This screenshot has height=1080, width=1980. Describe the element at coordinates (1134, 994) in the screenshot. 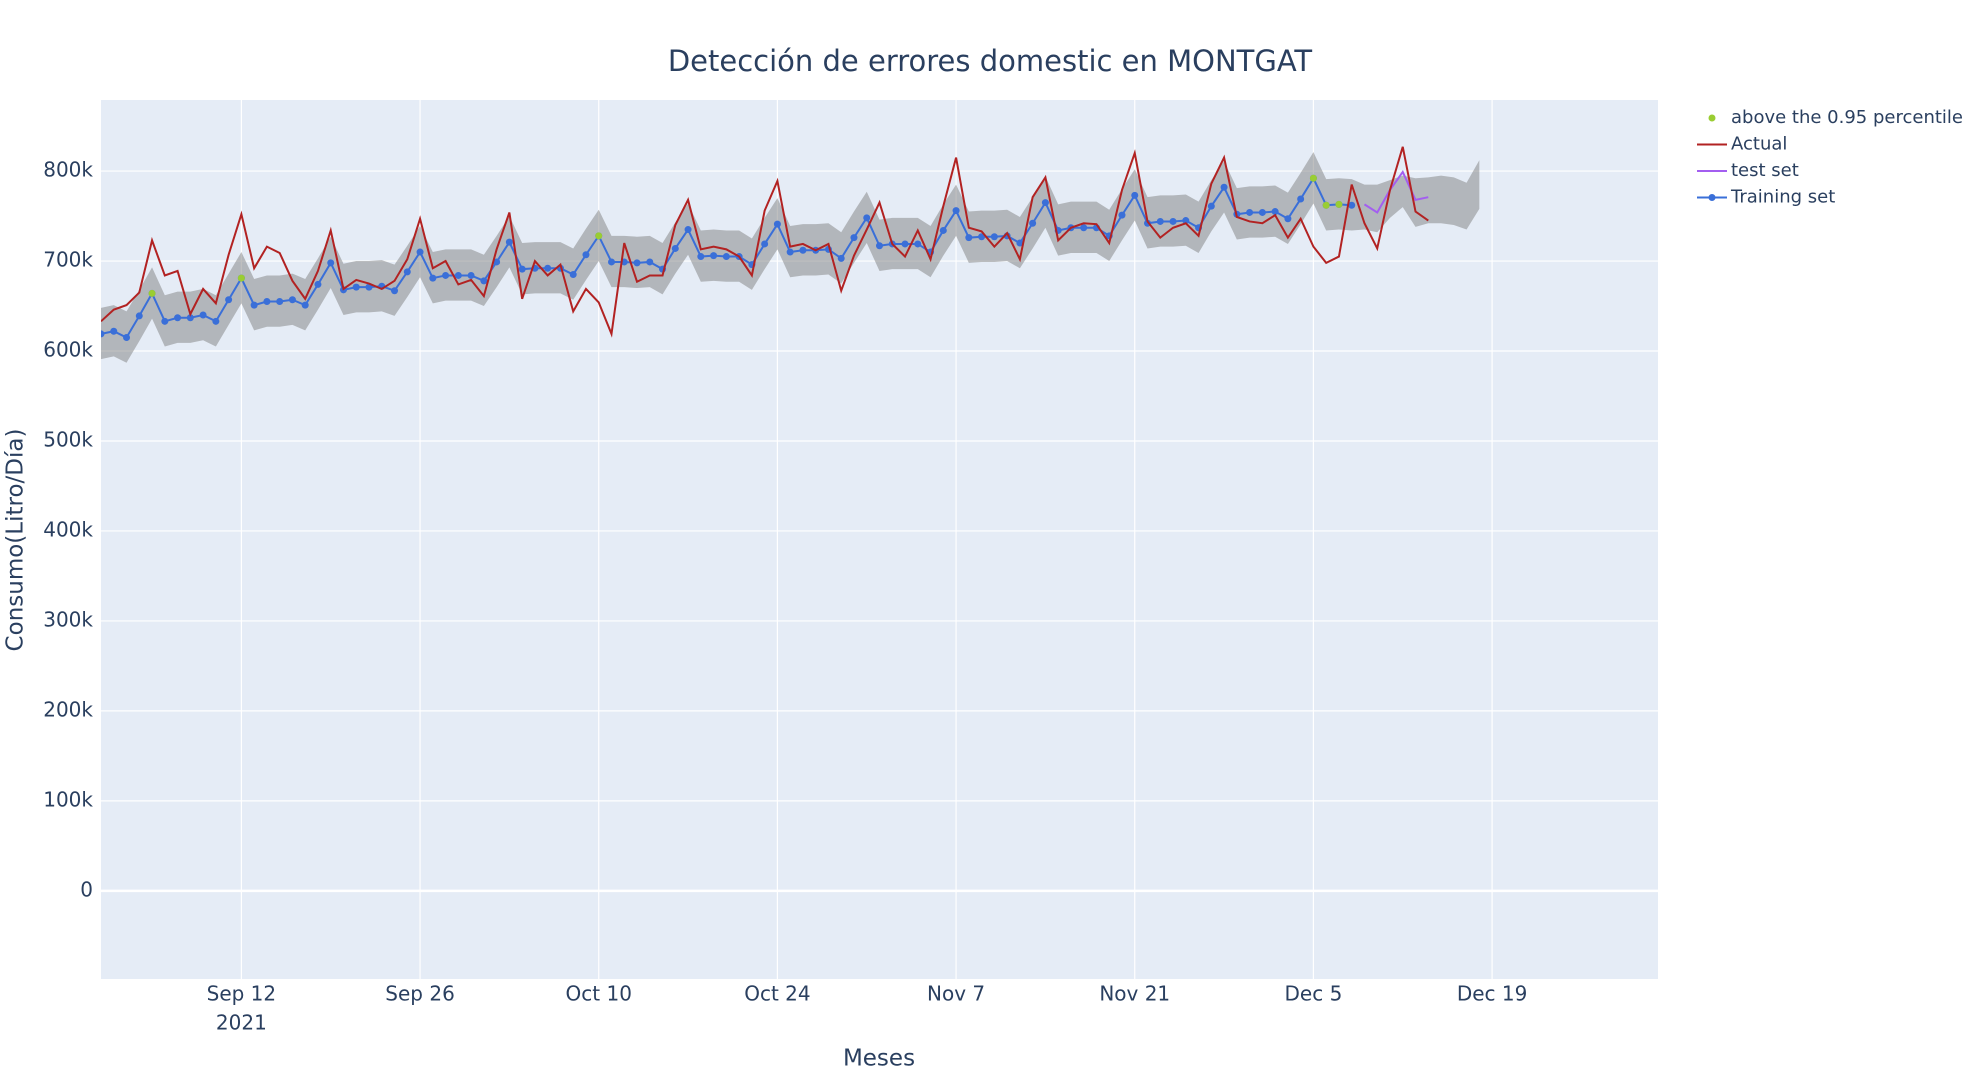

I see `x-tick-label: Nov 21` at that location.